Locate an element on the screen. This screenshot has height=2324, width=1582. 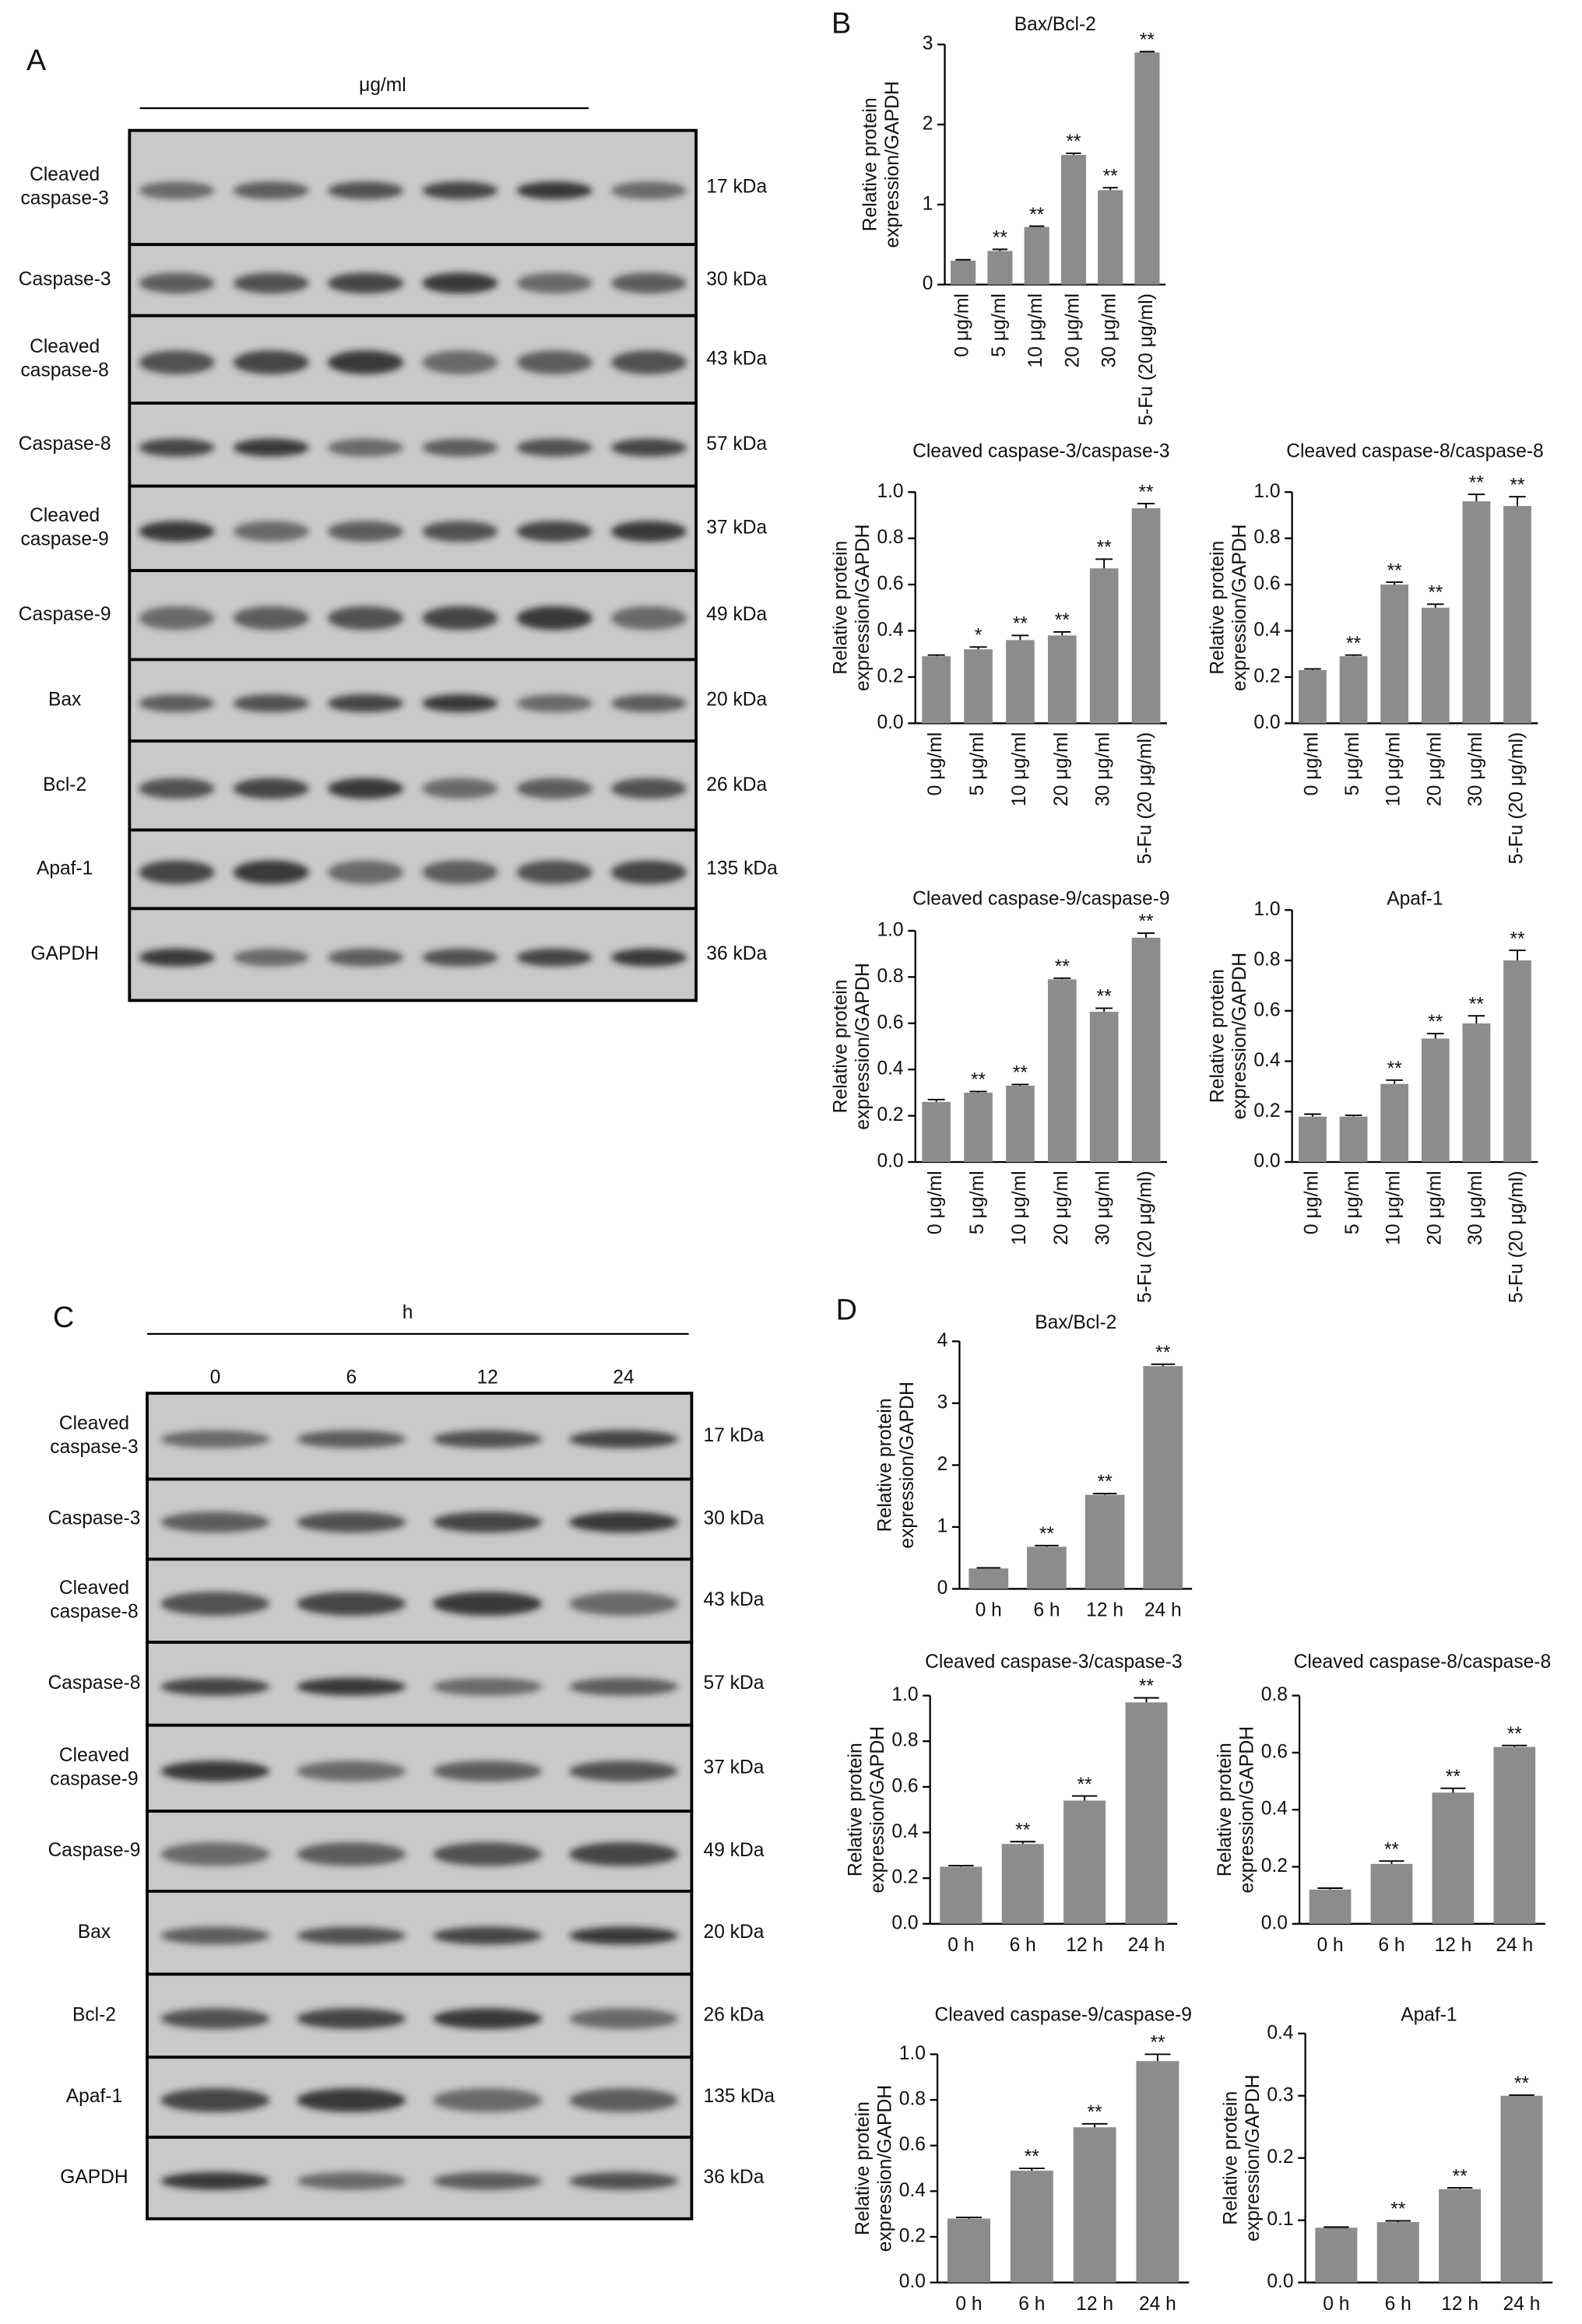
protein-label: Caspase-3 is located at coordinates (65, 279).